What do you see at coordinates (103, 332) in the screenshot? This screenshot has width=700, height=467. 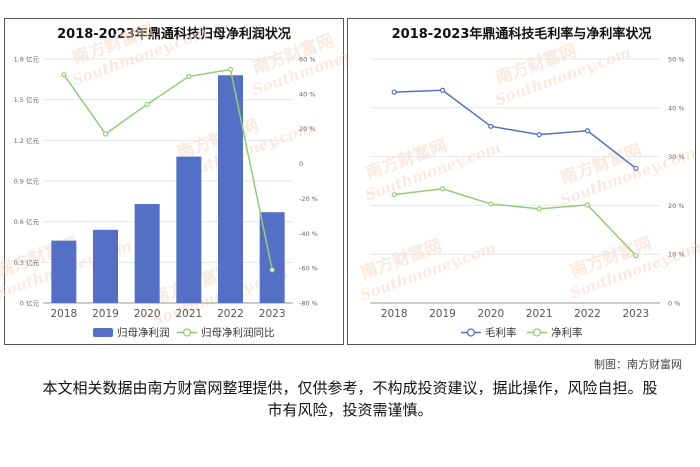 I see `legend-swatch-bar` at bounding box center [103, 332].